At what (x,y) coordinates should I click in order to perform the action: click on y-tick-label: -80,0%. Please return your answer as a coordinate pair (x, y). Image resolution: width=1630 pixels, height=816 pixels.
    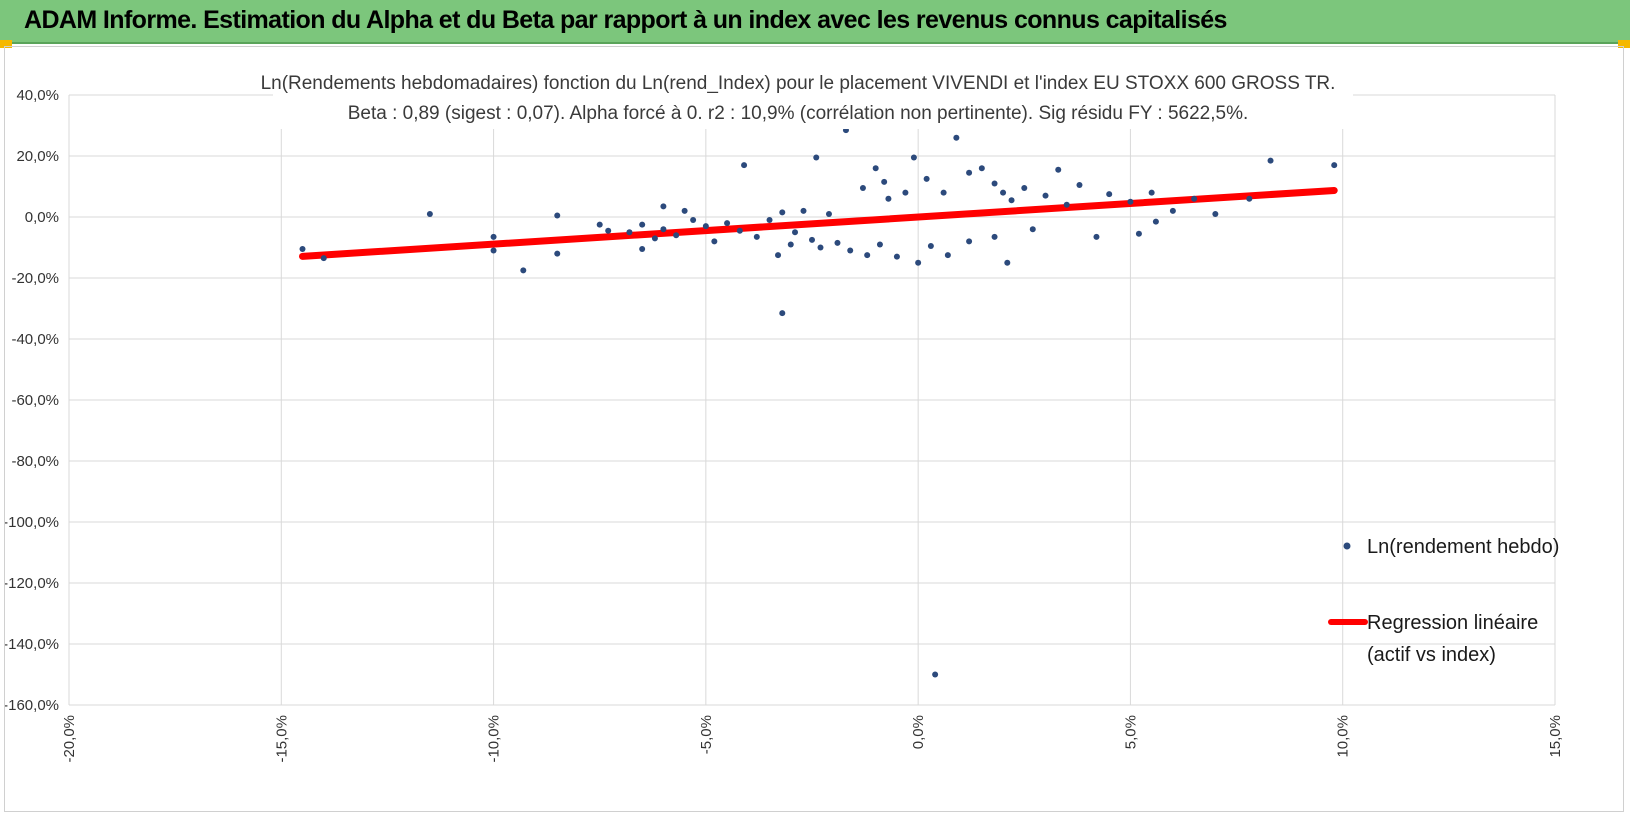
    Looking at the image, I should click on (35, 461).